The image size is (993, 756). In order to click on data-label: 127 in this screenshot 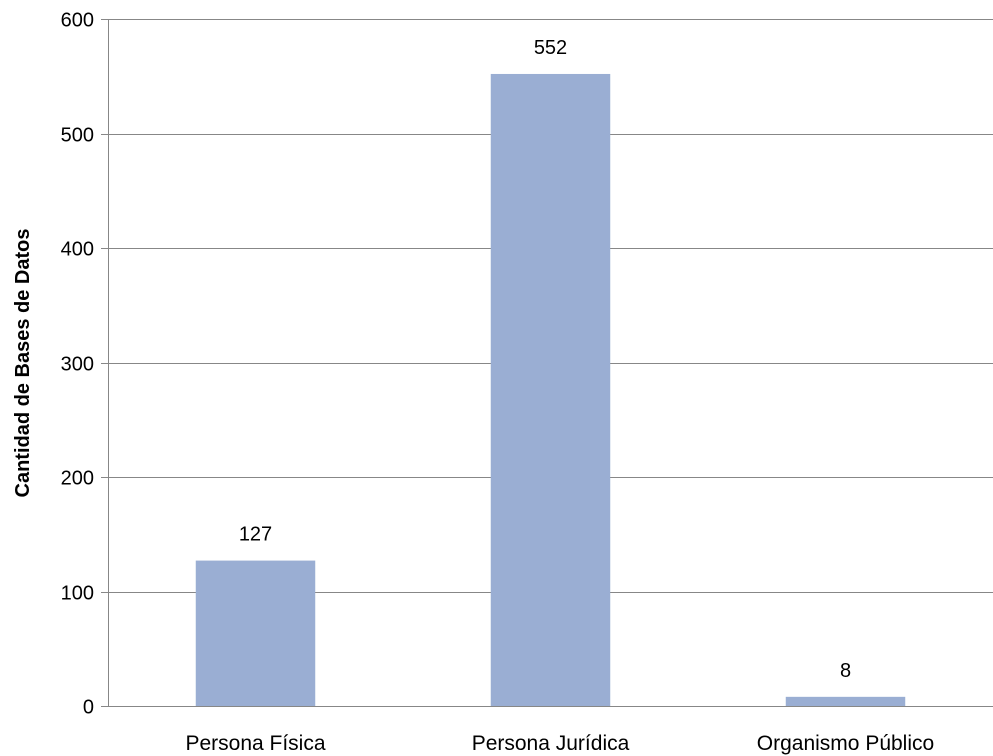, I will do `click(255, 535)`.